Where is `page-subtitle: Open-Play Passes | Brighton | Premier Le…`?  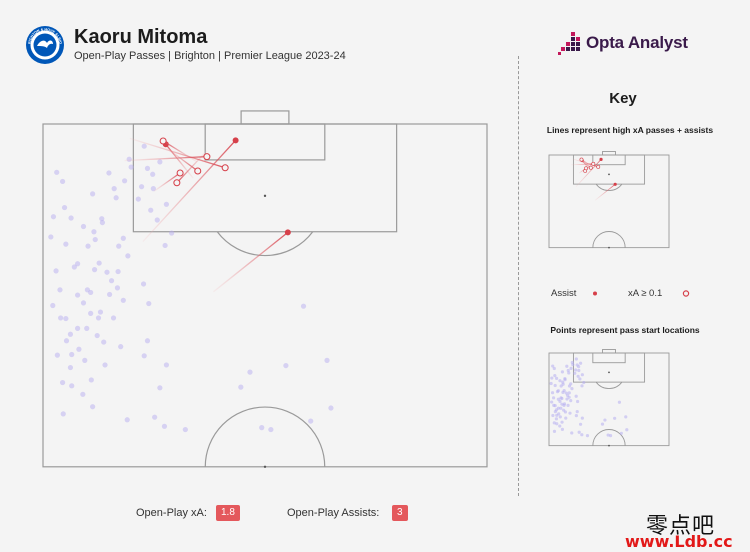 page-subtitle: Open-Play Passes | Brighton | Premier Le… is located at coordinates (210, 56).